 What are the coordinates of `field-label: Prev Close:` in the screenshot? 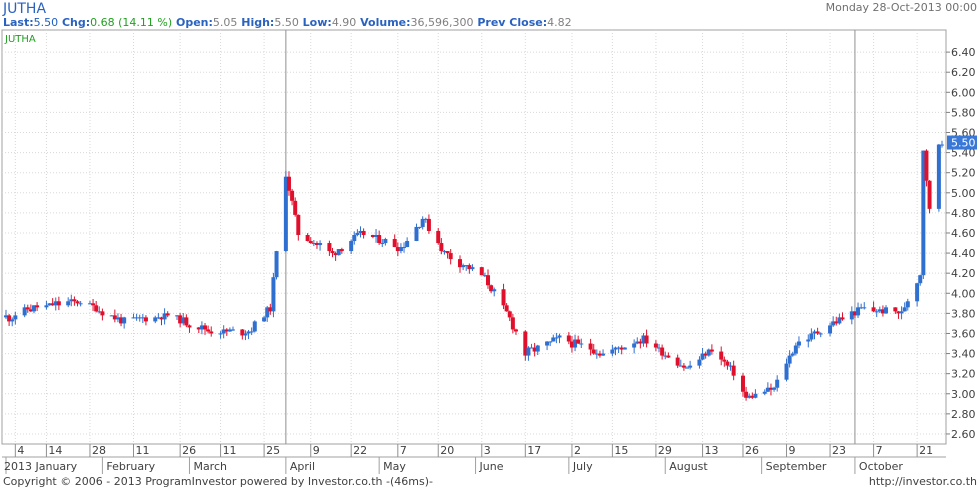 It's located at (511, 22).